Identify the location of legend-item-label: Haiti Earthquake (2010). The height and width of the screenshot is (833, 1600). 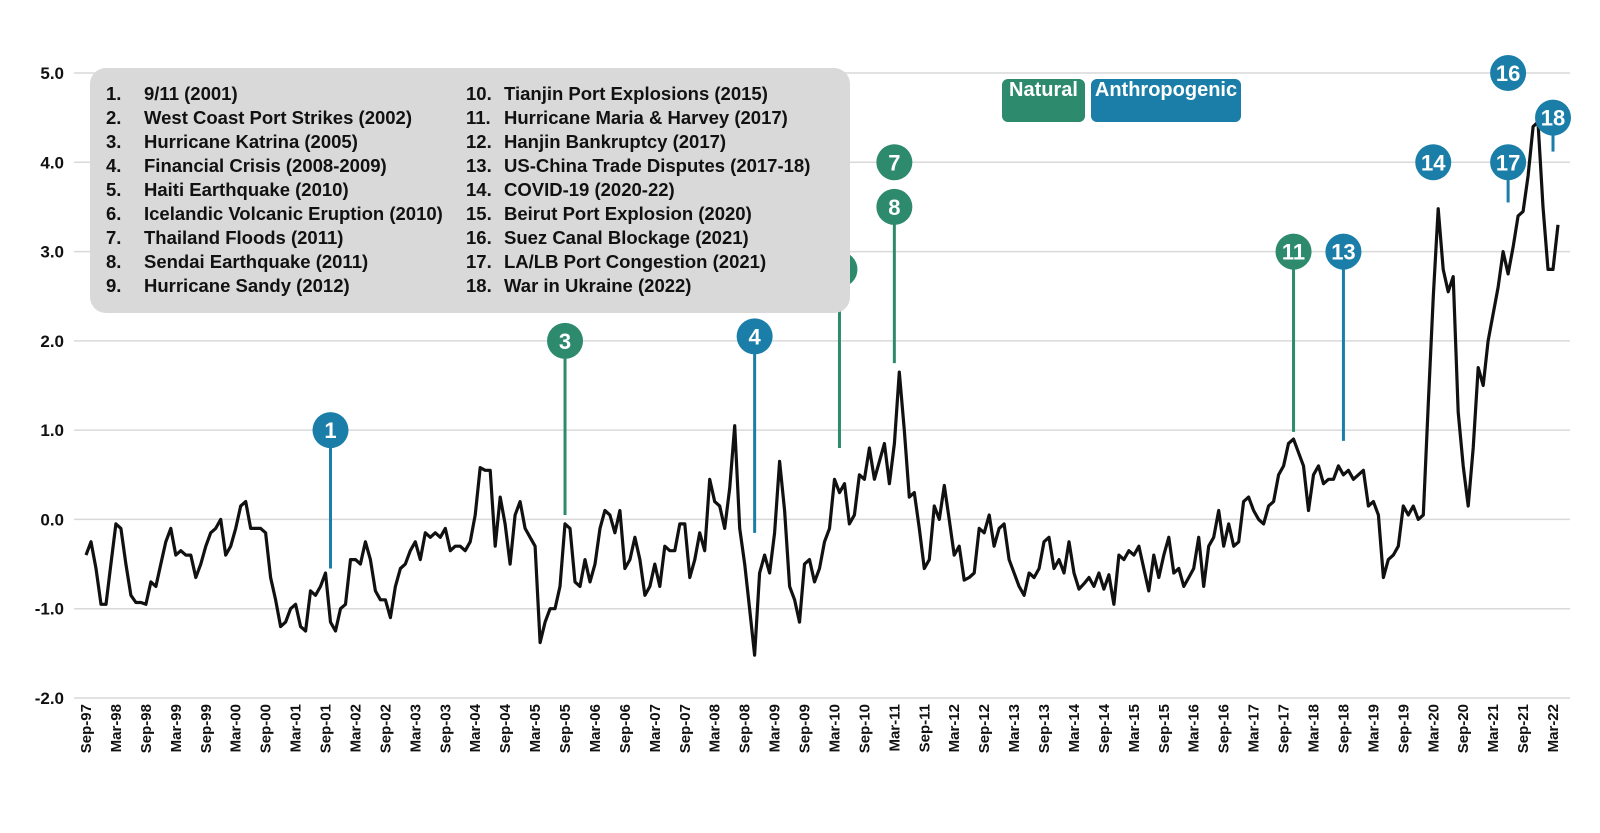
(246, 189).